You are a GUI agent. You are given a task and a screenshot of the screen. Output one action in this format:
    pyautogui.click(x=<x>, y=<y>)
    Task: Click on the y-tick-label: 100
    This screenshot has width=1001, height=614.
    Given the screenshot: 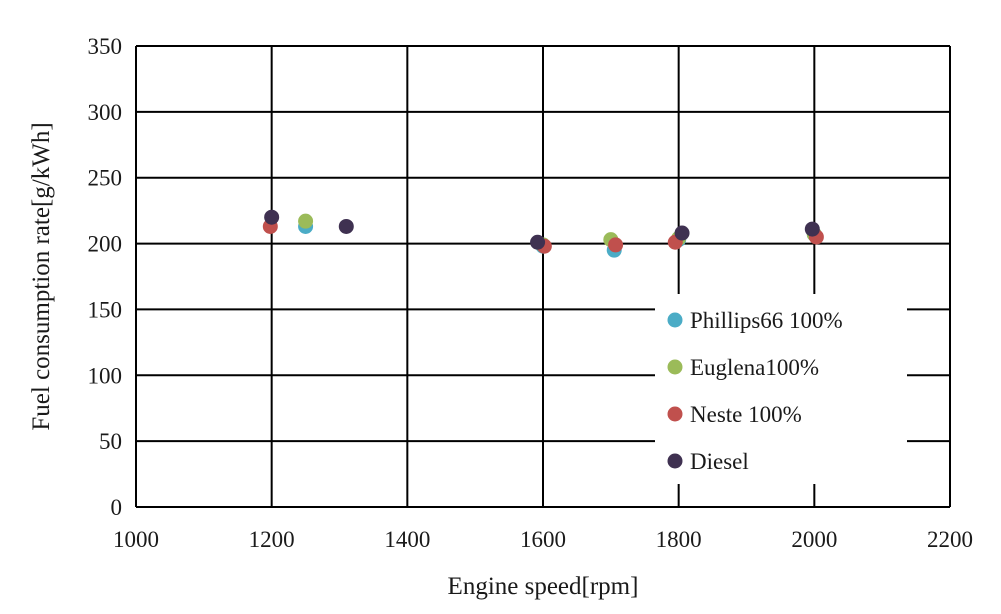 What is the action you would take?
    pyautogui.click(x=105, y=375)
    